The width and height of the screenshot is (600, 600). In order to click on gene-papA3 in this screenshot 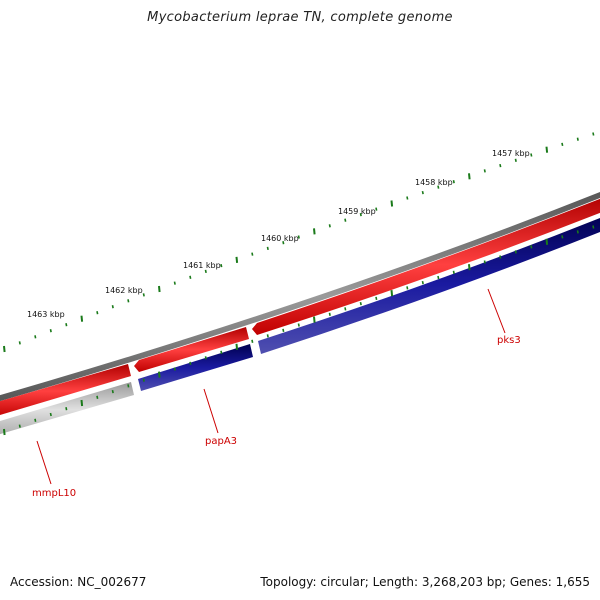, I will do `click(195, 367)`.